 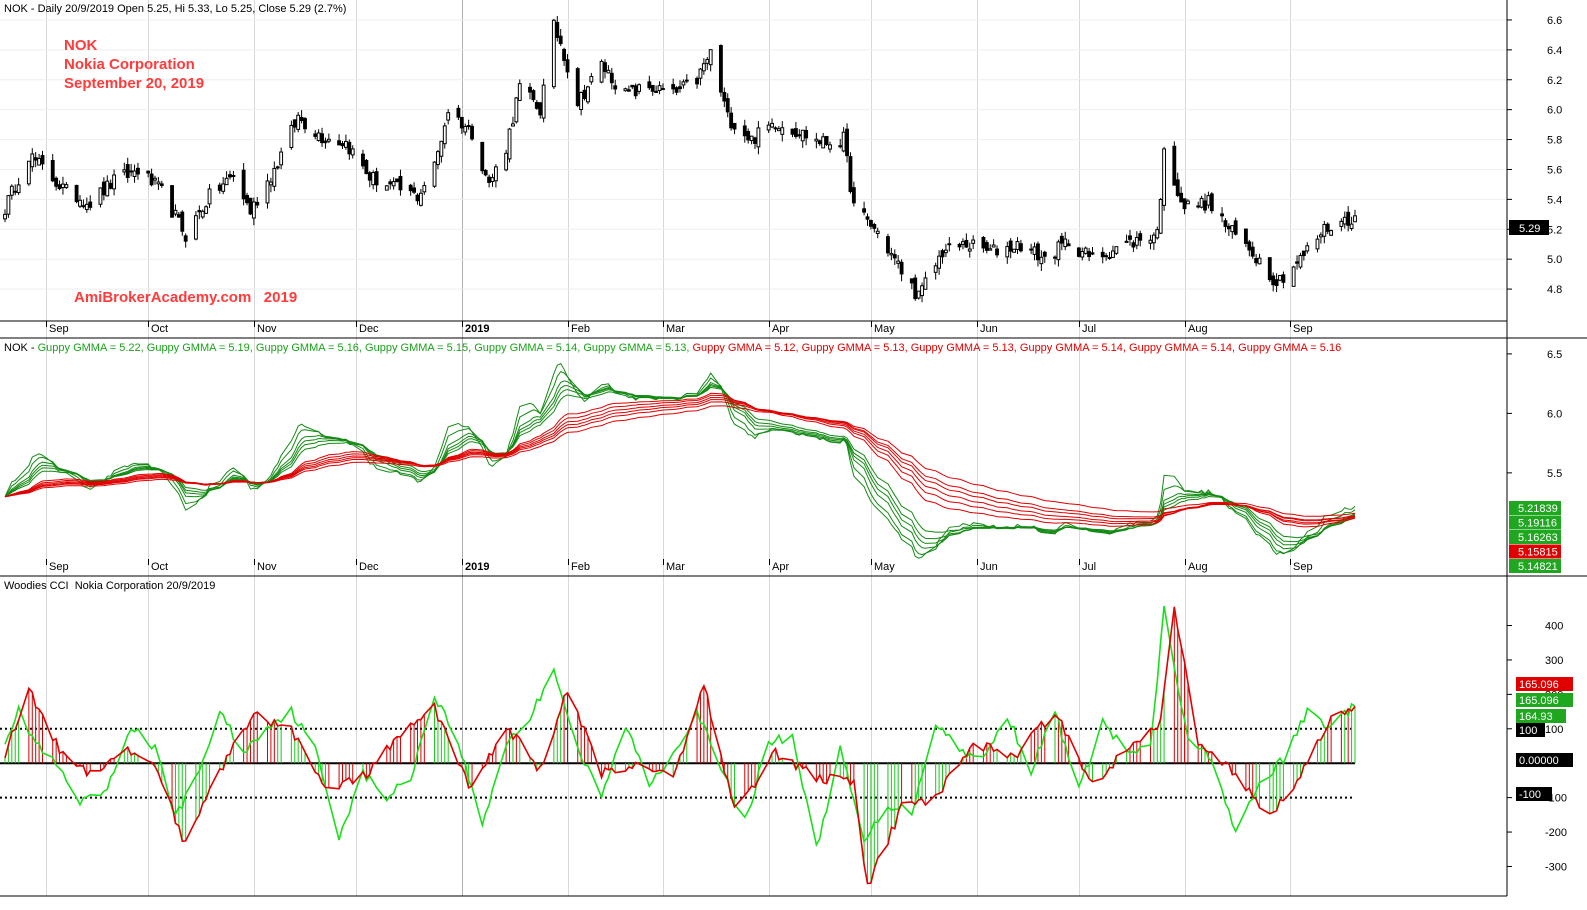 I want to click on time-axis-label: Oct, so click(x=159, y=567).